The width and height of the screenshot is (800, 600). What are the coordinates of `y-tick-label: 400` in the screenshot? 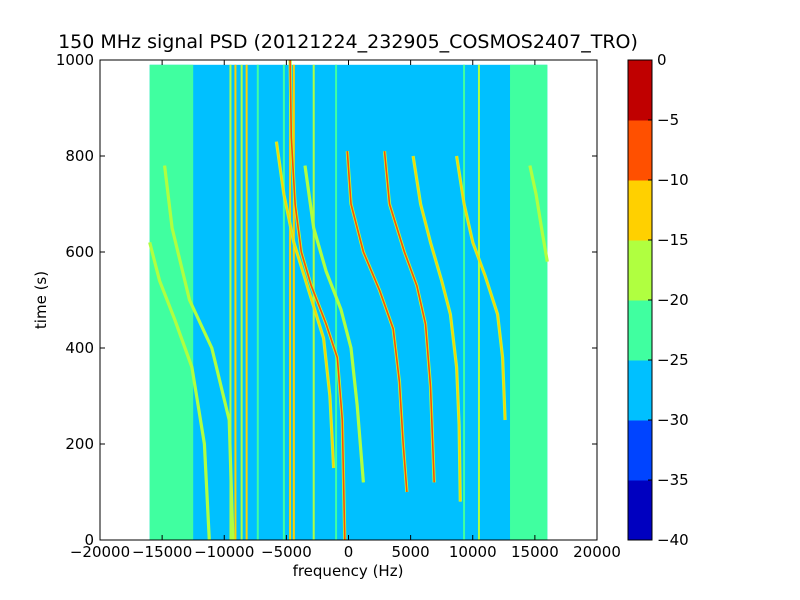 It's located at (79, 348).